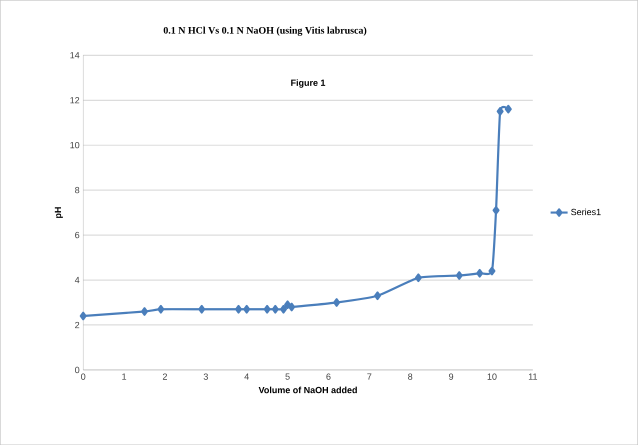 The image size is (638, 445). I want to click on y-tick-label: 2, so click(77, 325).